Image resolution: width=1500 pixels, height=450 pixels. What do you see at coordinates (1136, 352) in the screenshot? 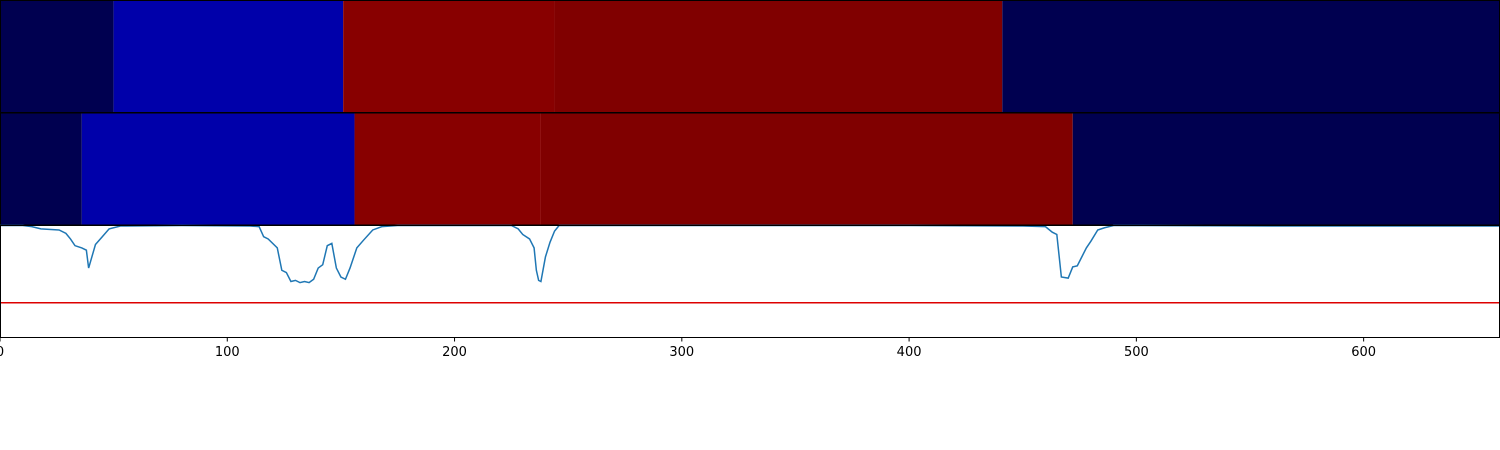
I see `x-tick-label: 500` at bounding box center [1136, 352].